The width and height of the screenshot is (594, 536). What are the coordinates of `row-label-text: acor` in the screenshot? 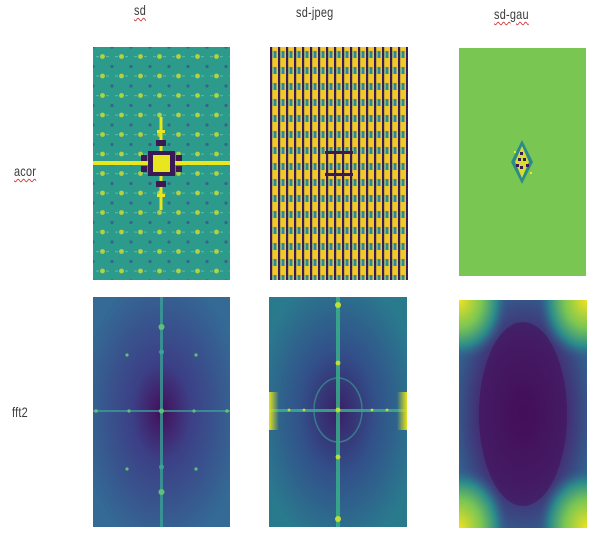 It's located at (25, 171).